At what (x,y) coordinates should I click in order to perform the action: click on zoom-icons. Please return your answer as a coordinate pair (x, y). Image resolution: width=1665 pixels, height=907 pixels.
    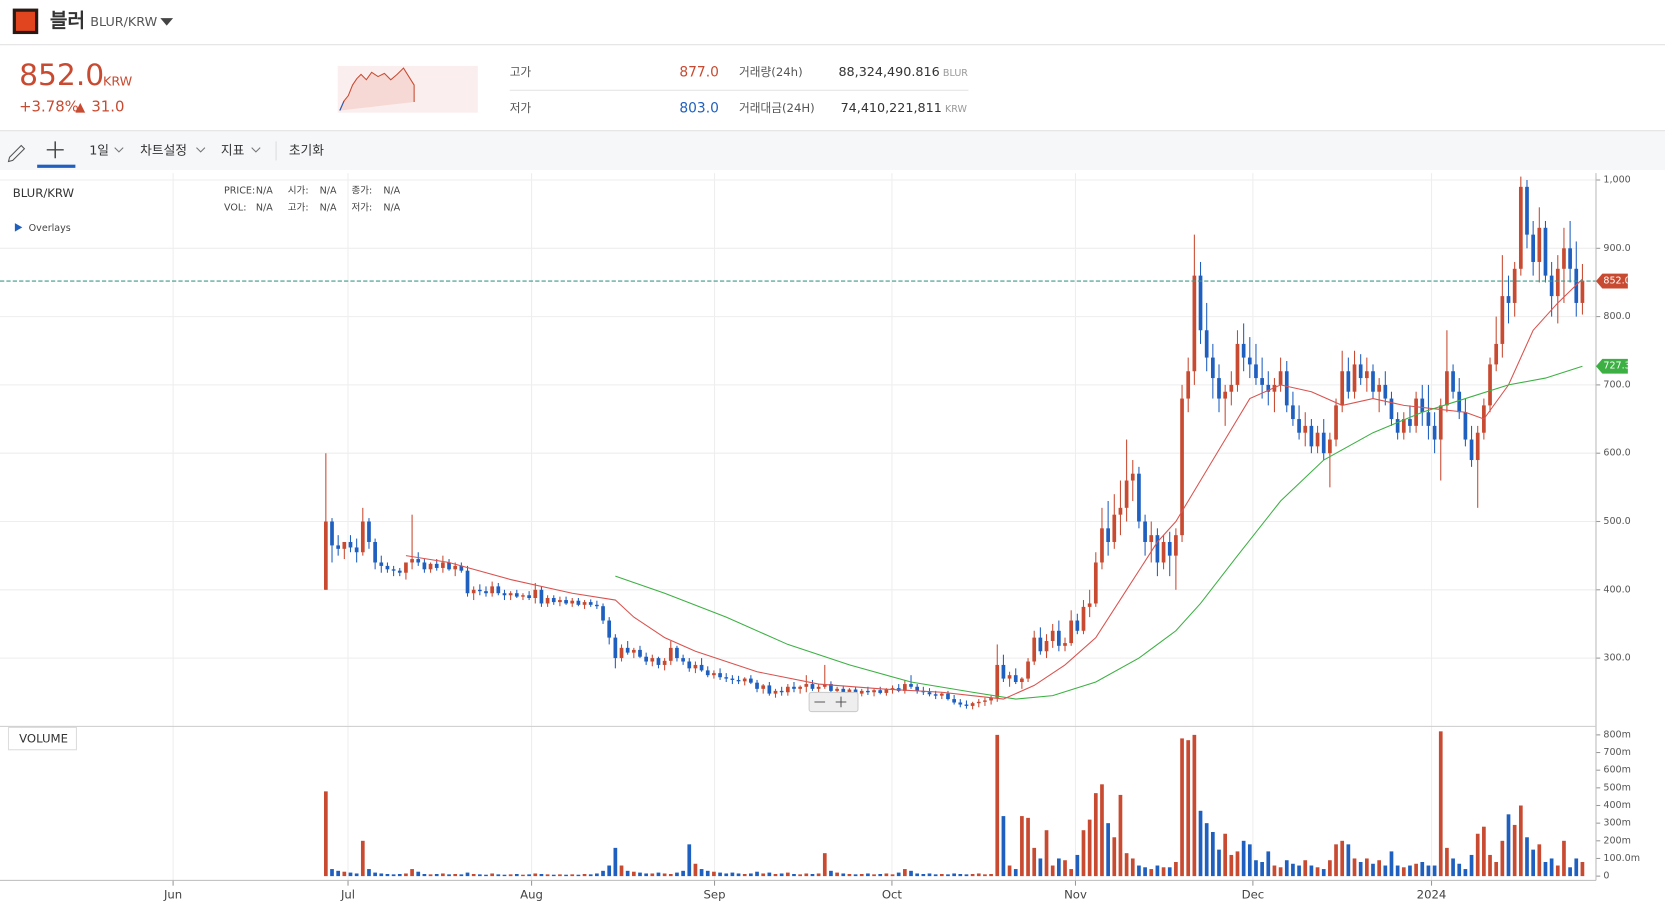
    Looking at the image, I should click on (830, 702).